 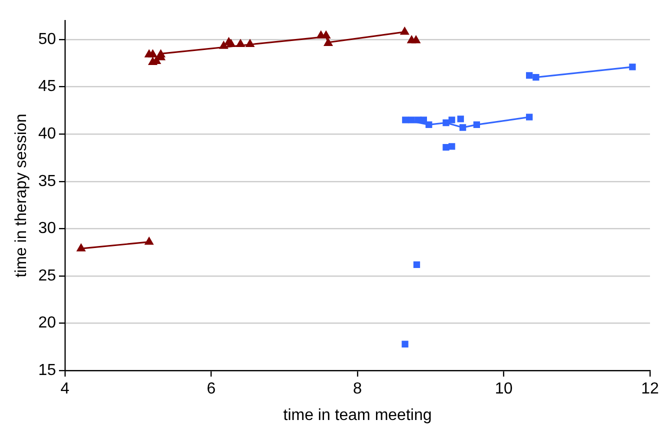 I want to click on y-tick-label: 20, so click(x=47, y=323).